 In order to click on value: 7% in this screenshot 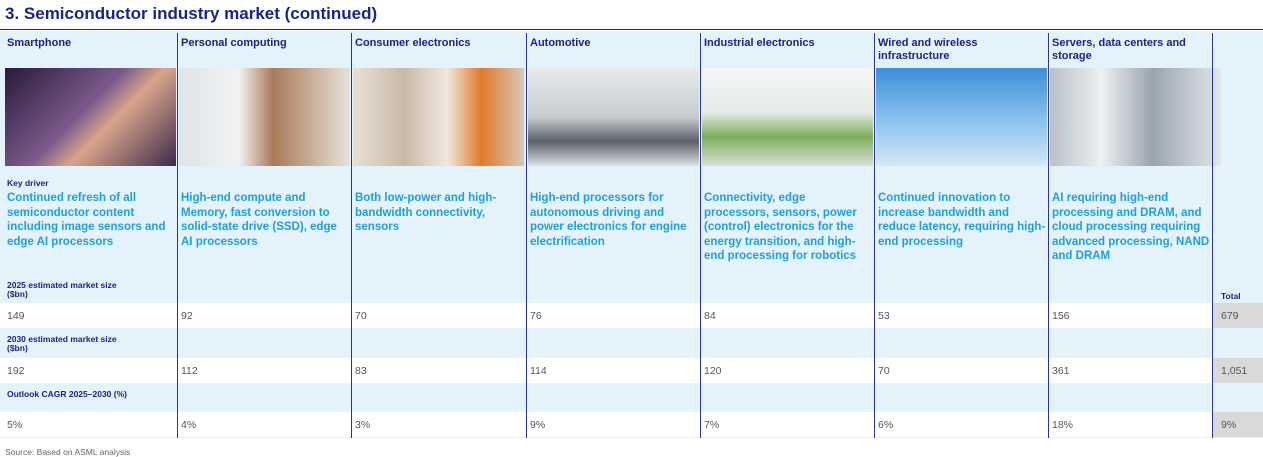, I will do `click(712, 425)`.